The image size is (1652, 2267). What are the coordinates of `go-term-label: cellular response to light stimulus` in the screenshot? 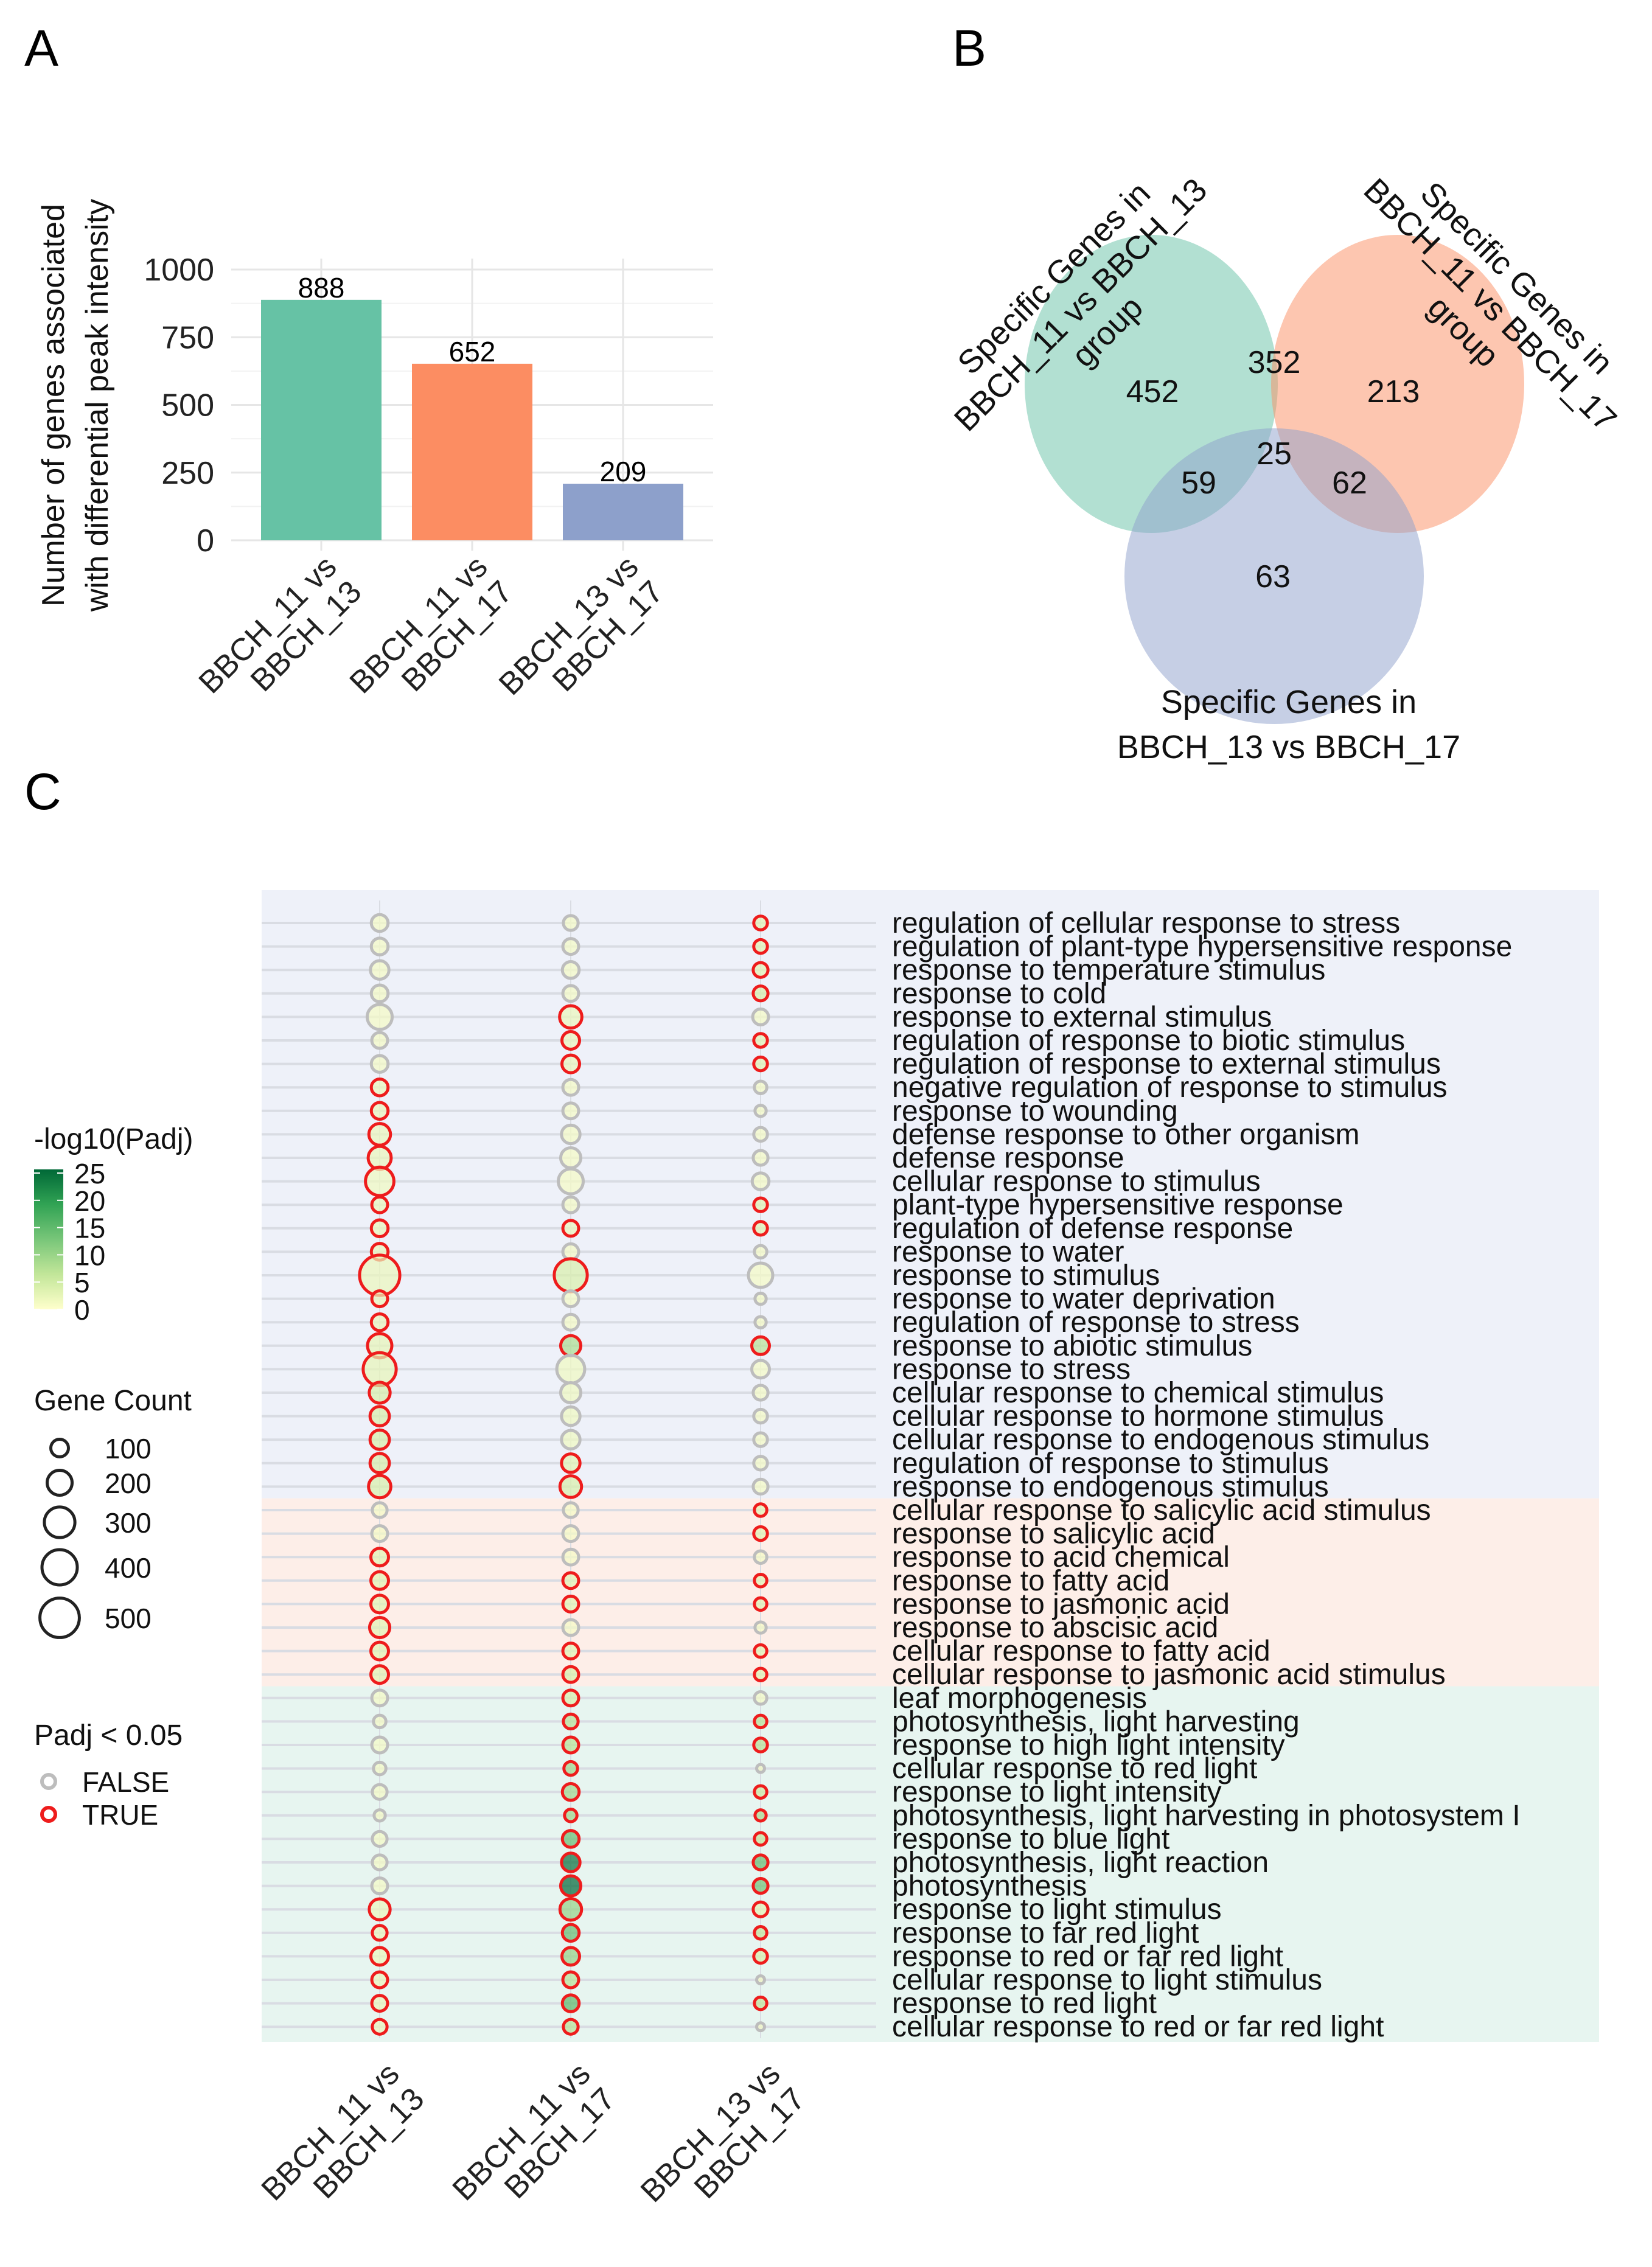 It's located at (1107, 1980).